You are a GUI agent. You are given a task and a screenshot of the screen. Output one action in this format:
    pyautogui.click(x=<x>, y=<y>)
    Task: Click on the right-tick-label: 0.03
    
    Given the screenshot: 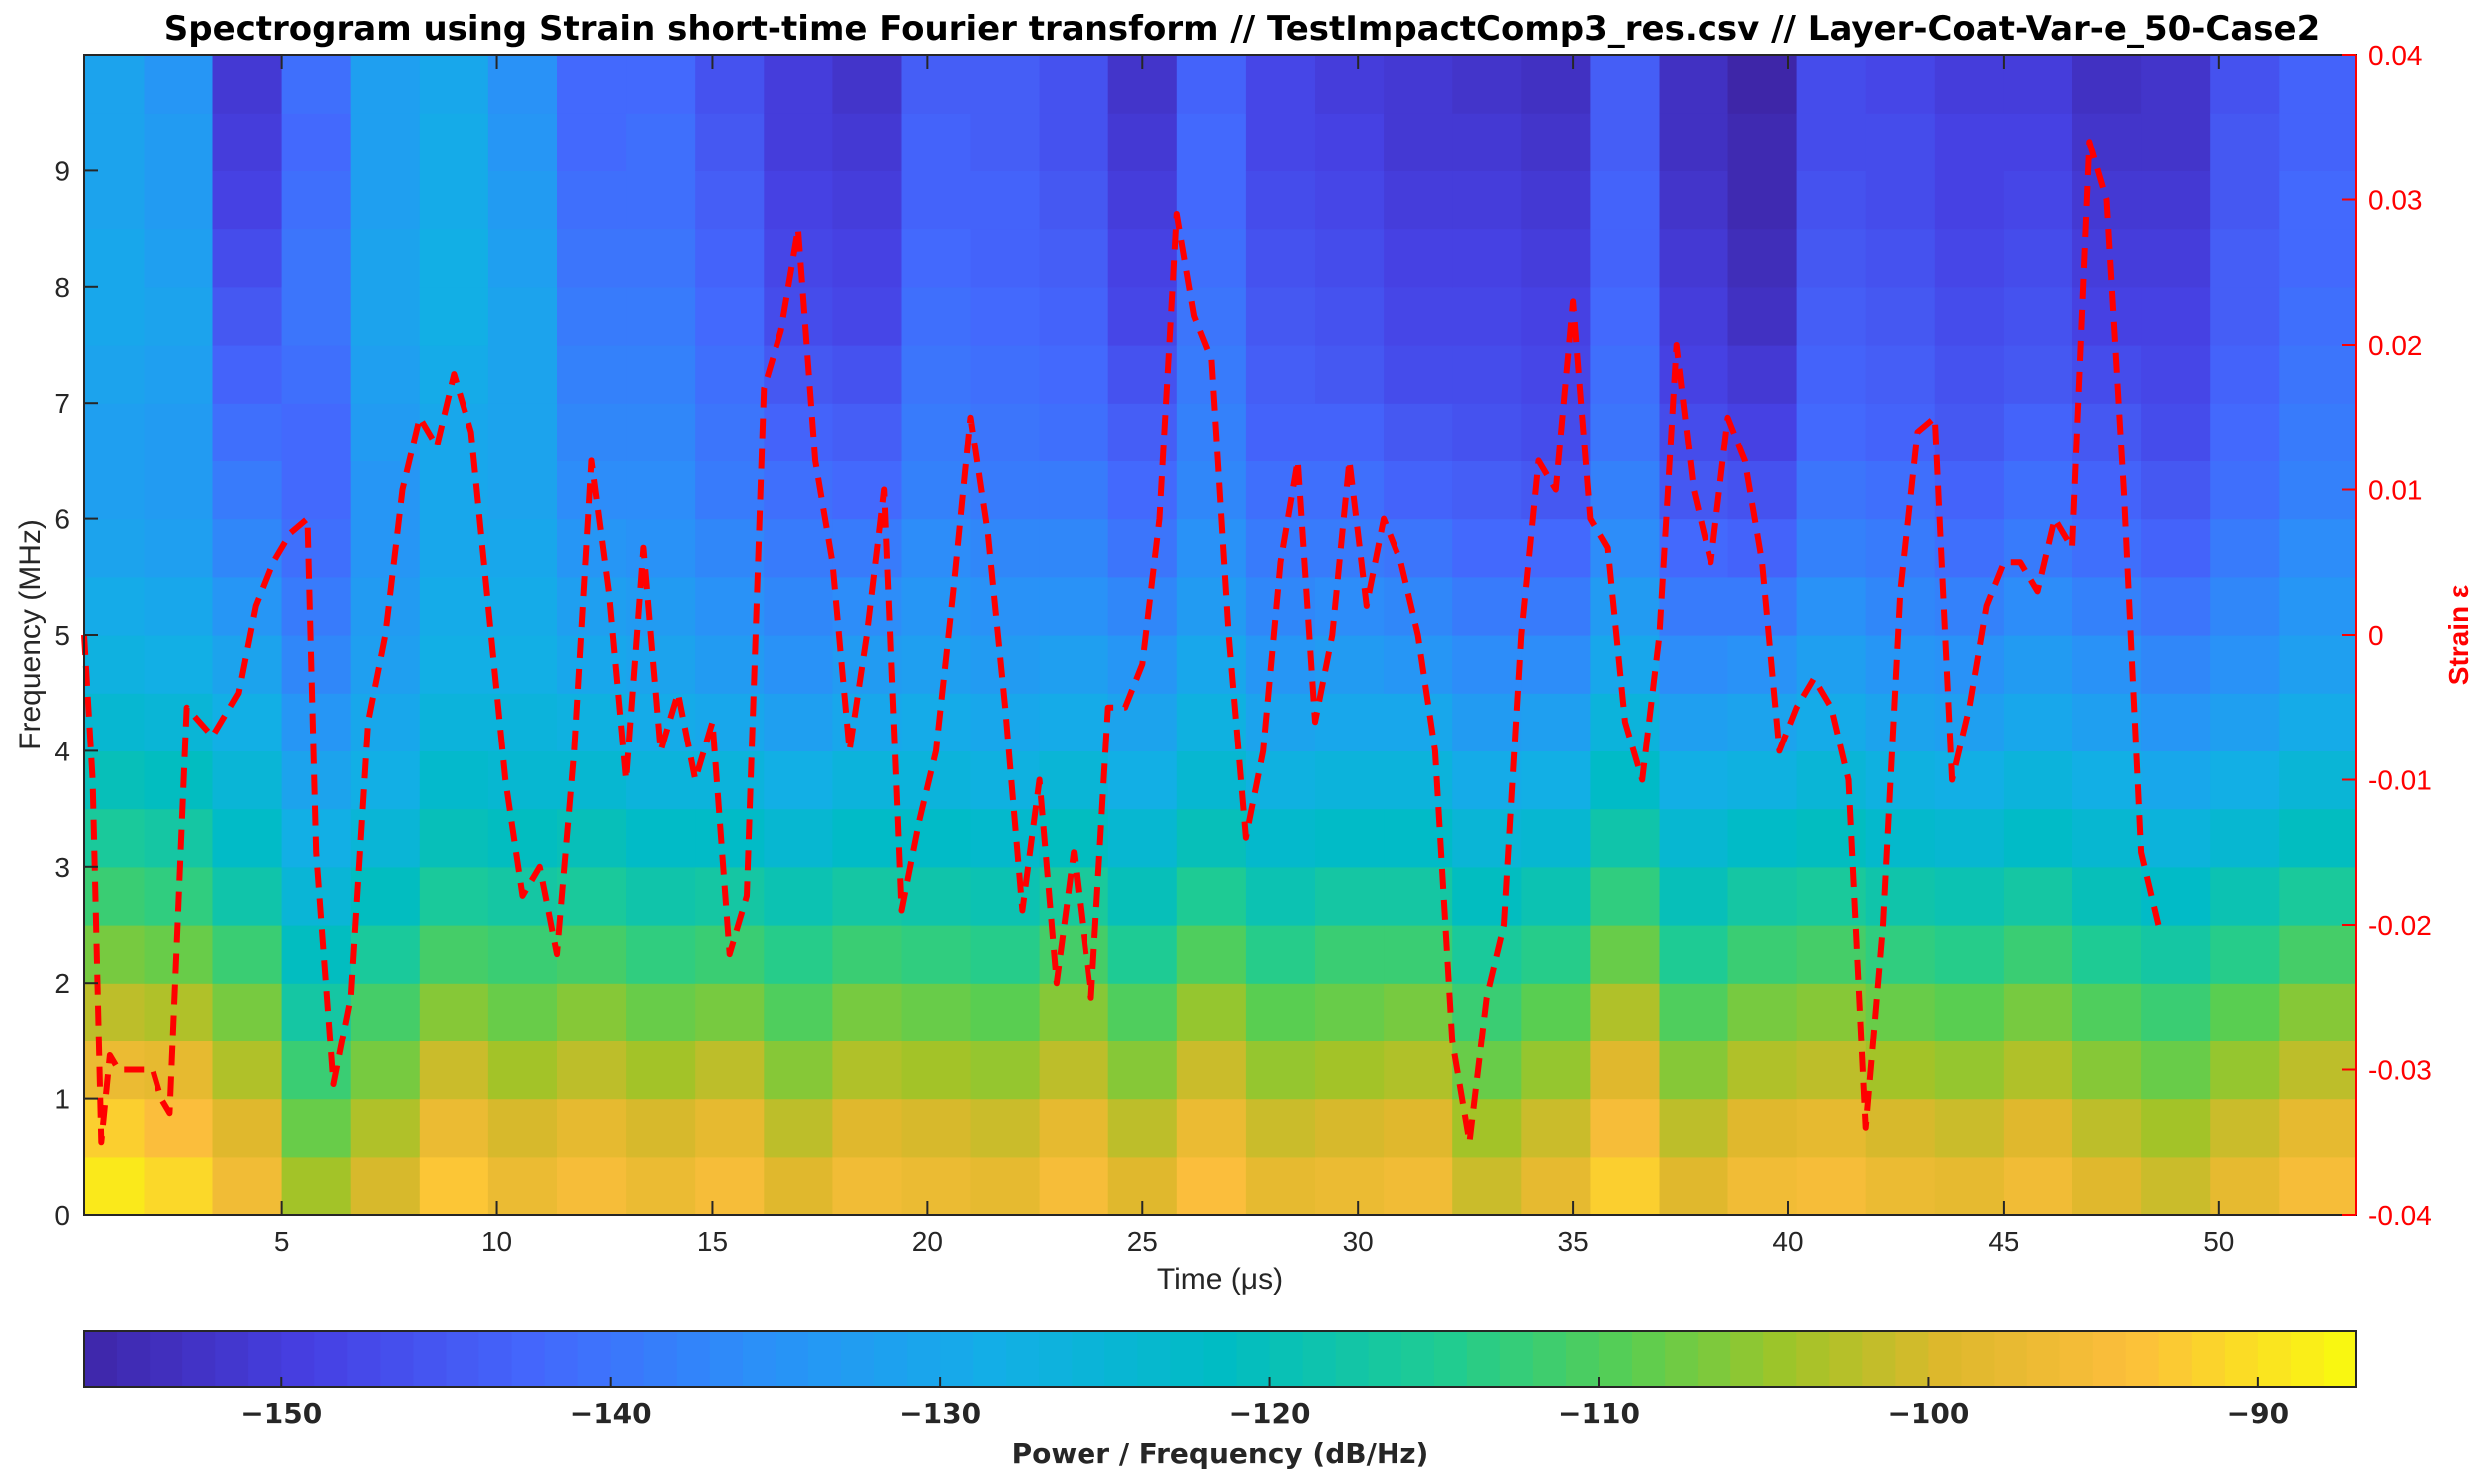 What is the action you would take?
    pyautogui.click(x=2395, y=200)
    